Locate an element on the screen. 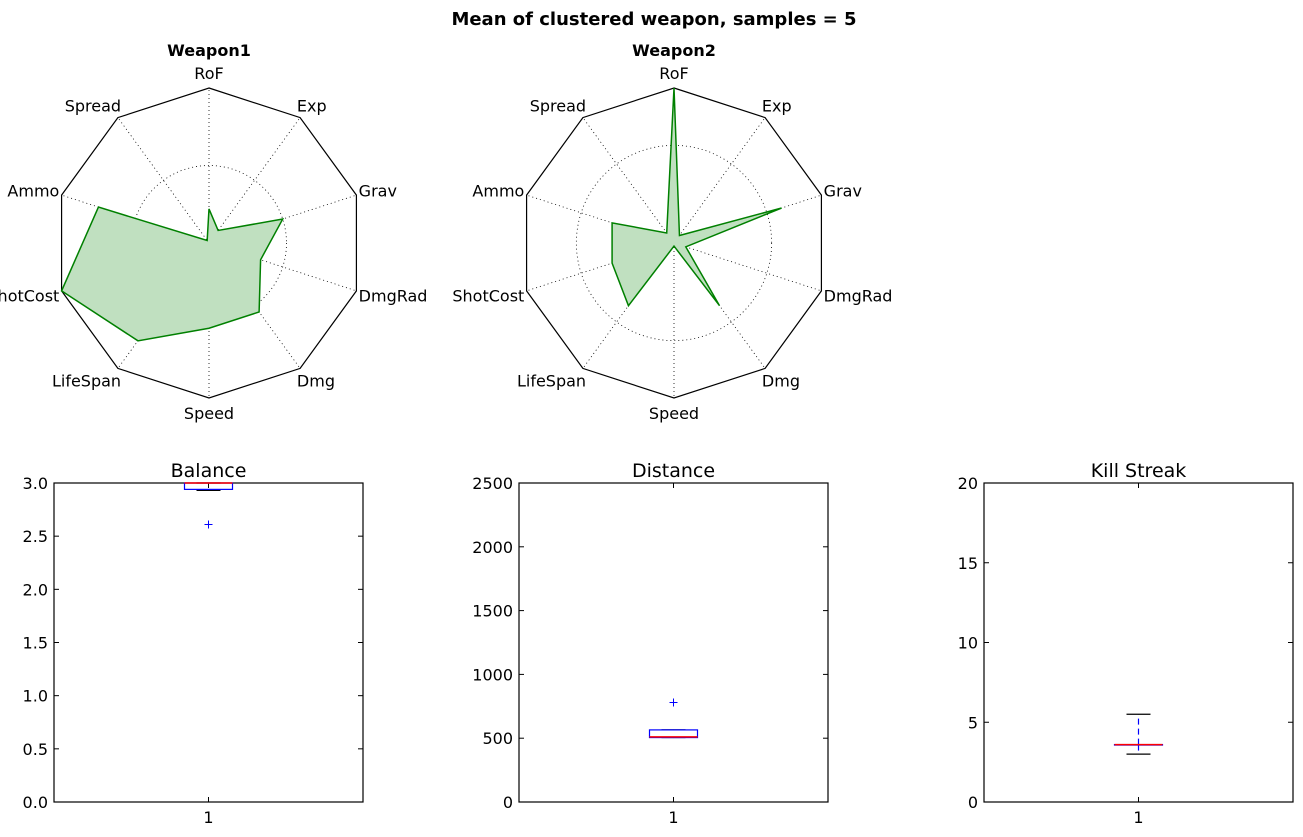 This screenshot has width=1303, height=837. y-tick-label: 2000 is located at coordinates (492, 547).